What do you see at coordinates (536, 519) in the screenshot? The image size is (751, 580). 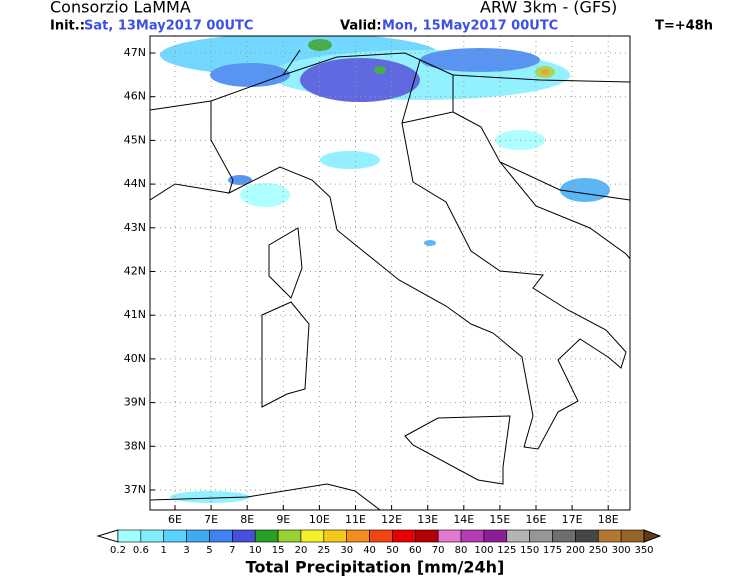 I see `lon-label: 16E` at bounding box center [536, 519].